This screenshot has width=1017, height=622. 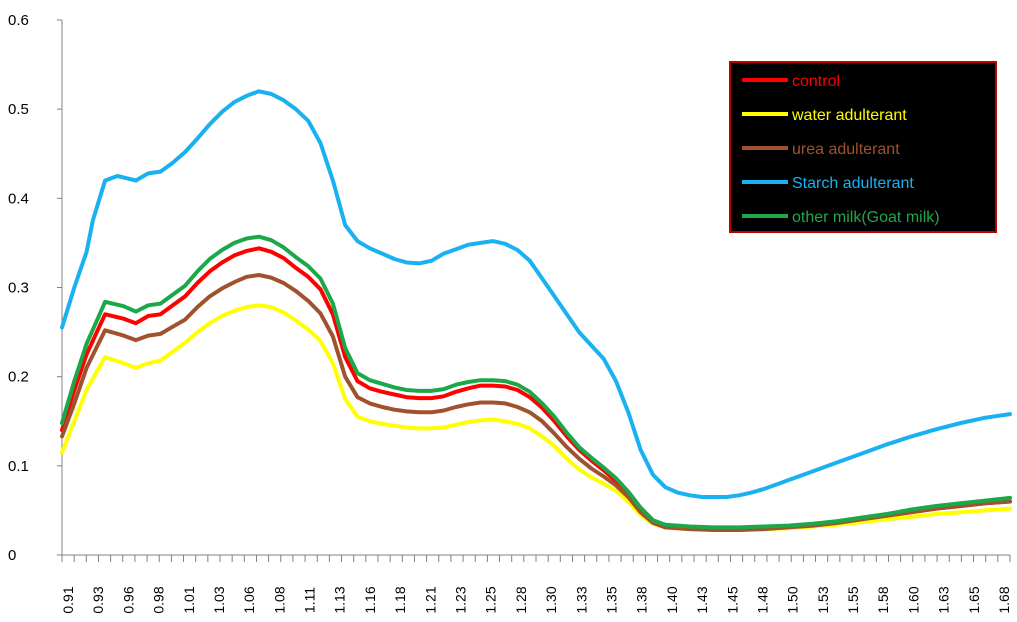 What do you see at coordinates (521, 599) in the screenshot?
I see `x-tick-label: 1.28` at bounding box center [521, 599].